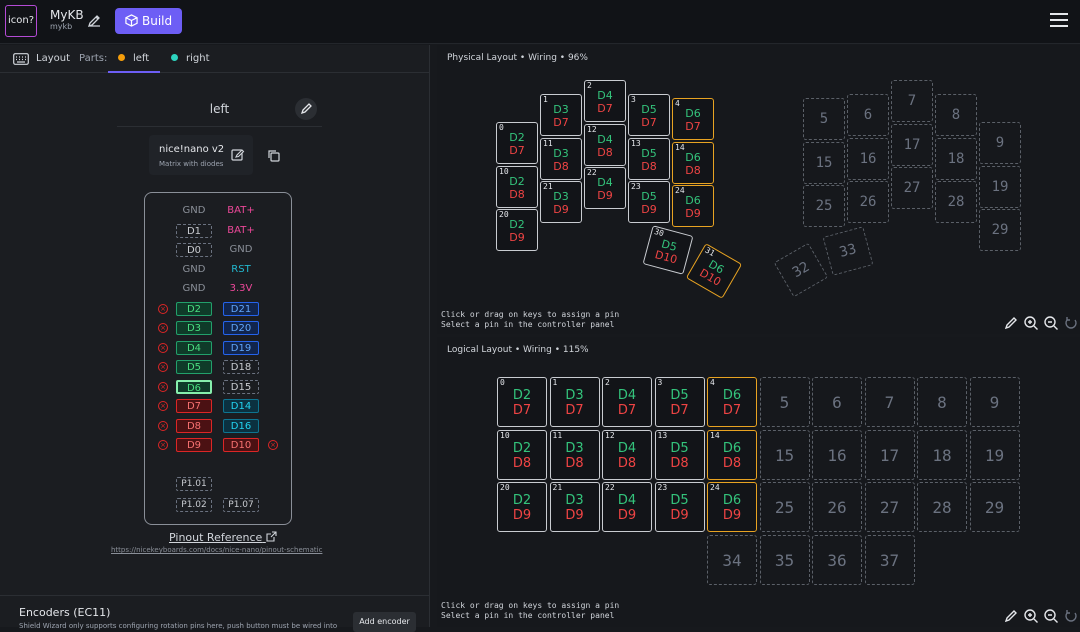  Describe the element at coordinates (274, 156) in the screenshot. I see `copy-icon` at that location.